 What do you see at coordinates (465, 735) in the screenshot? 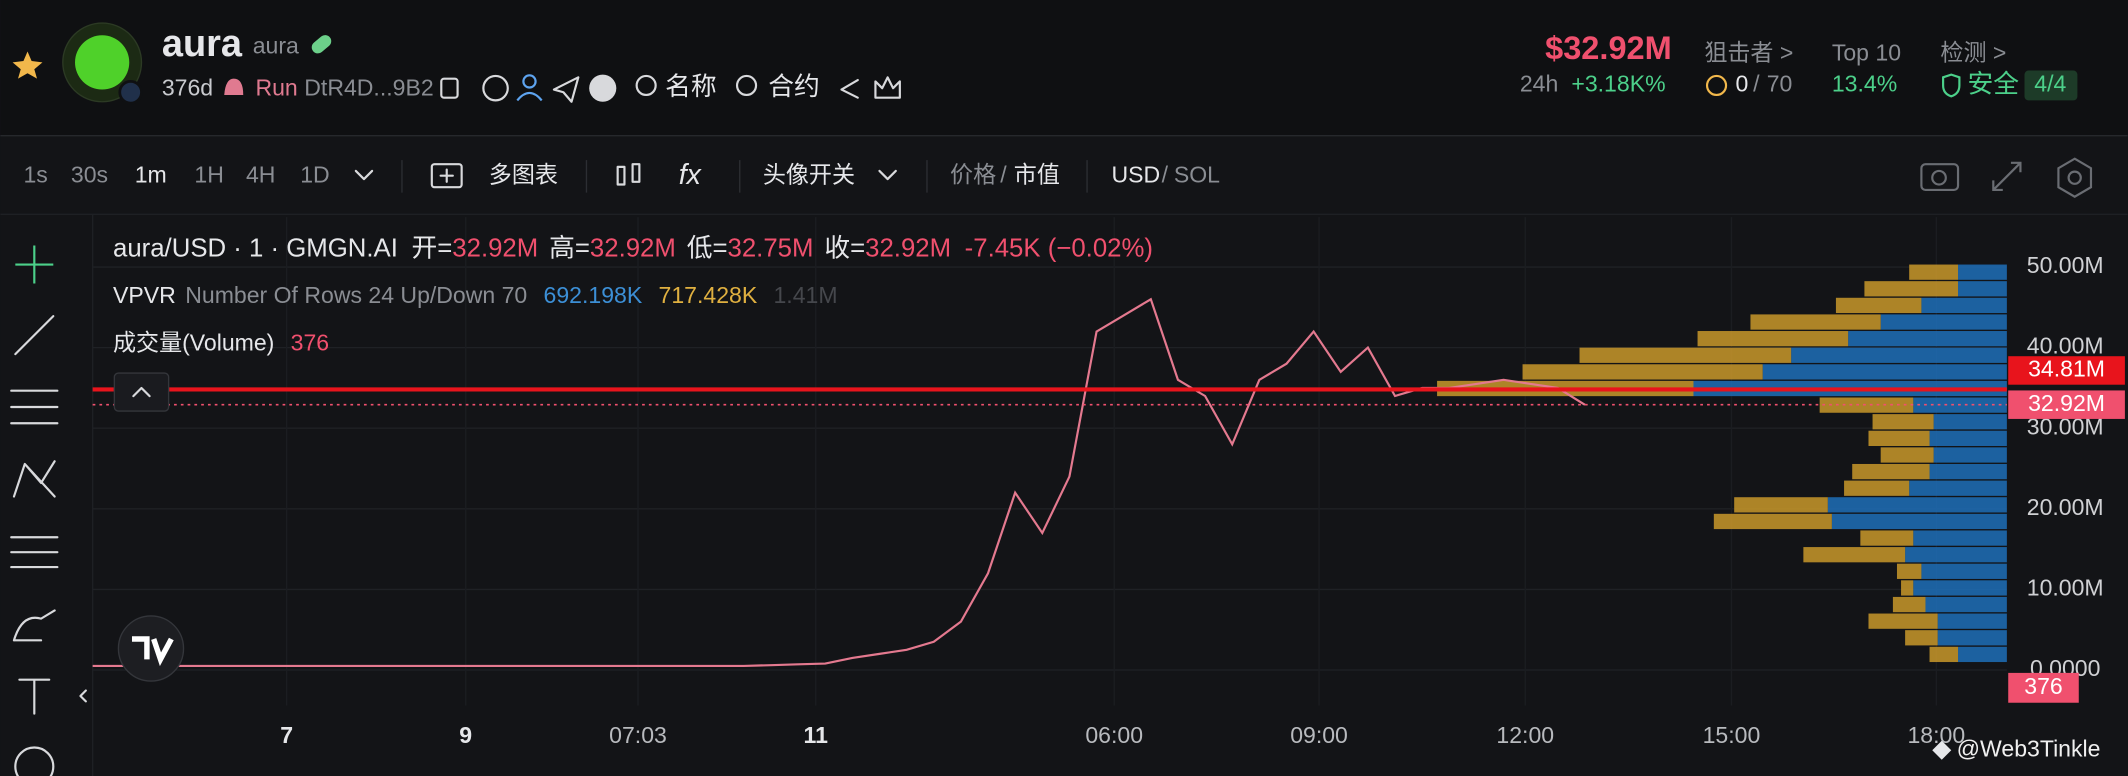
I see `x-tick-label: 9` at bounding box center [465, 735].